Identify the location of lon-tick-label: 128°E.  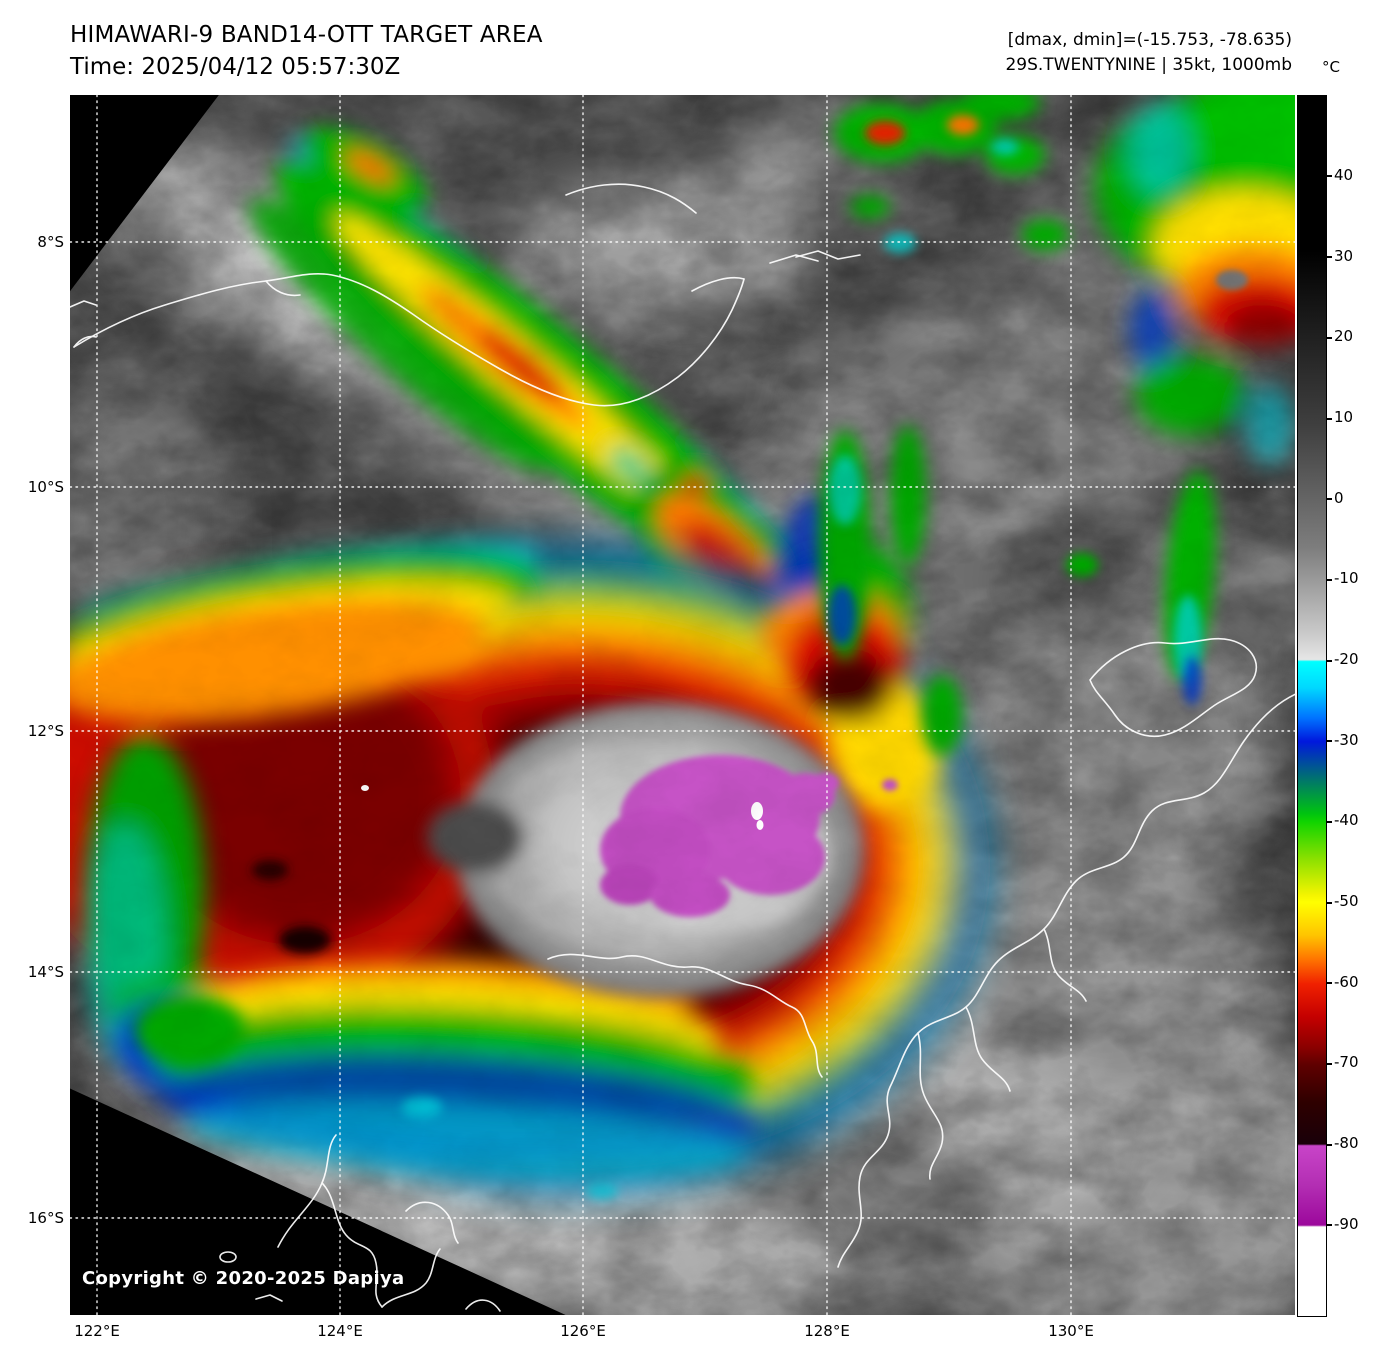
(827, 1331).